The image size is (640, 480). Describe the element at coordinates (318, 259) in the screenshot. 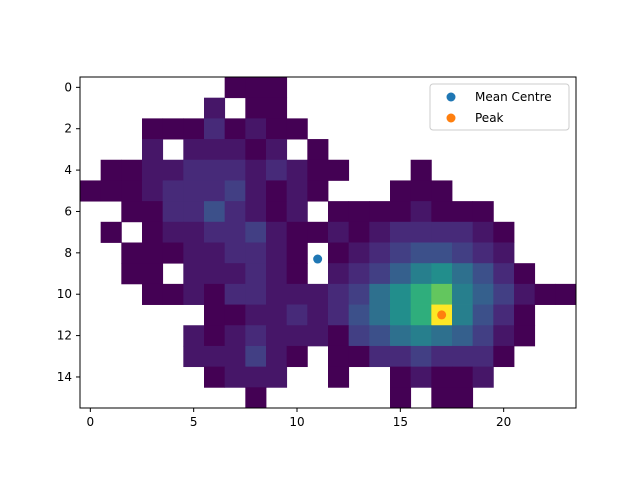

I see `point-mean-centre` at that location.